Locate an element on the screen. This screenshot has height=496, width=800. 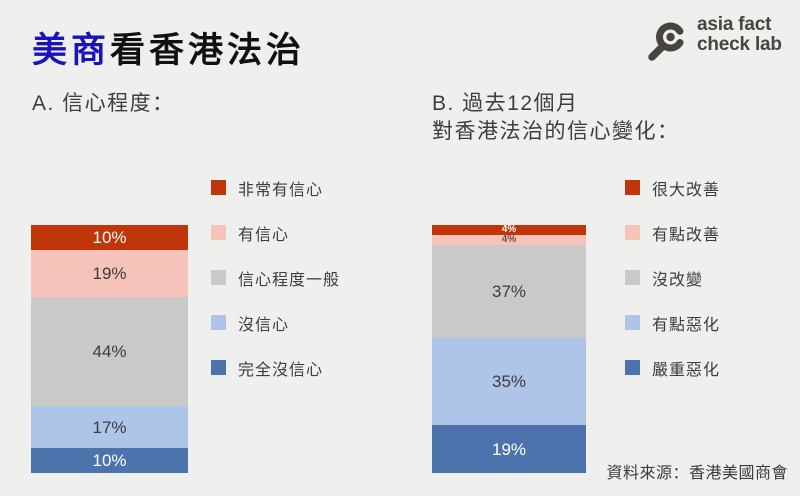
legend-item: 信心程度一般 is located at coordinates (275, 277).